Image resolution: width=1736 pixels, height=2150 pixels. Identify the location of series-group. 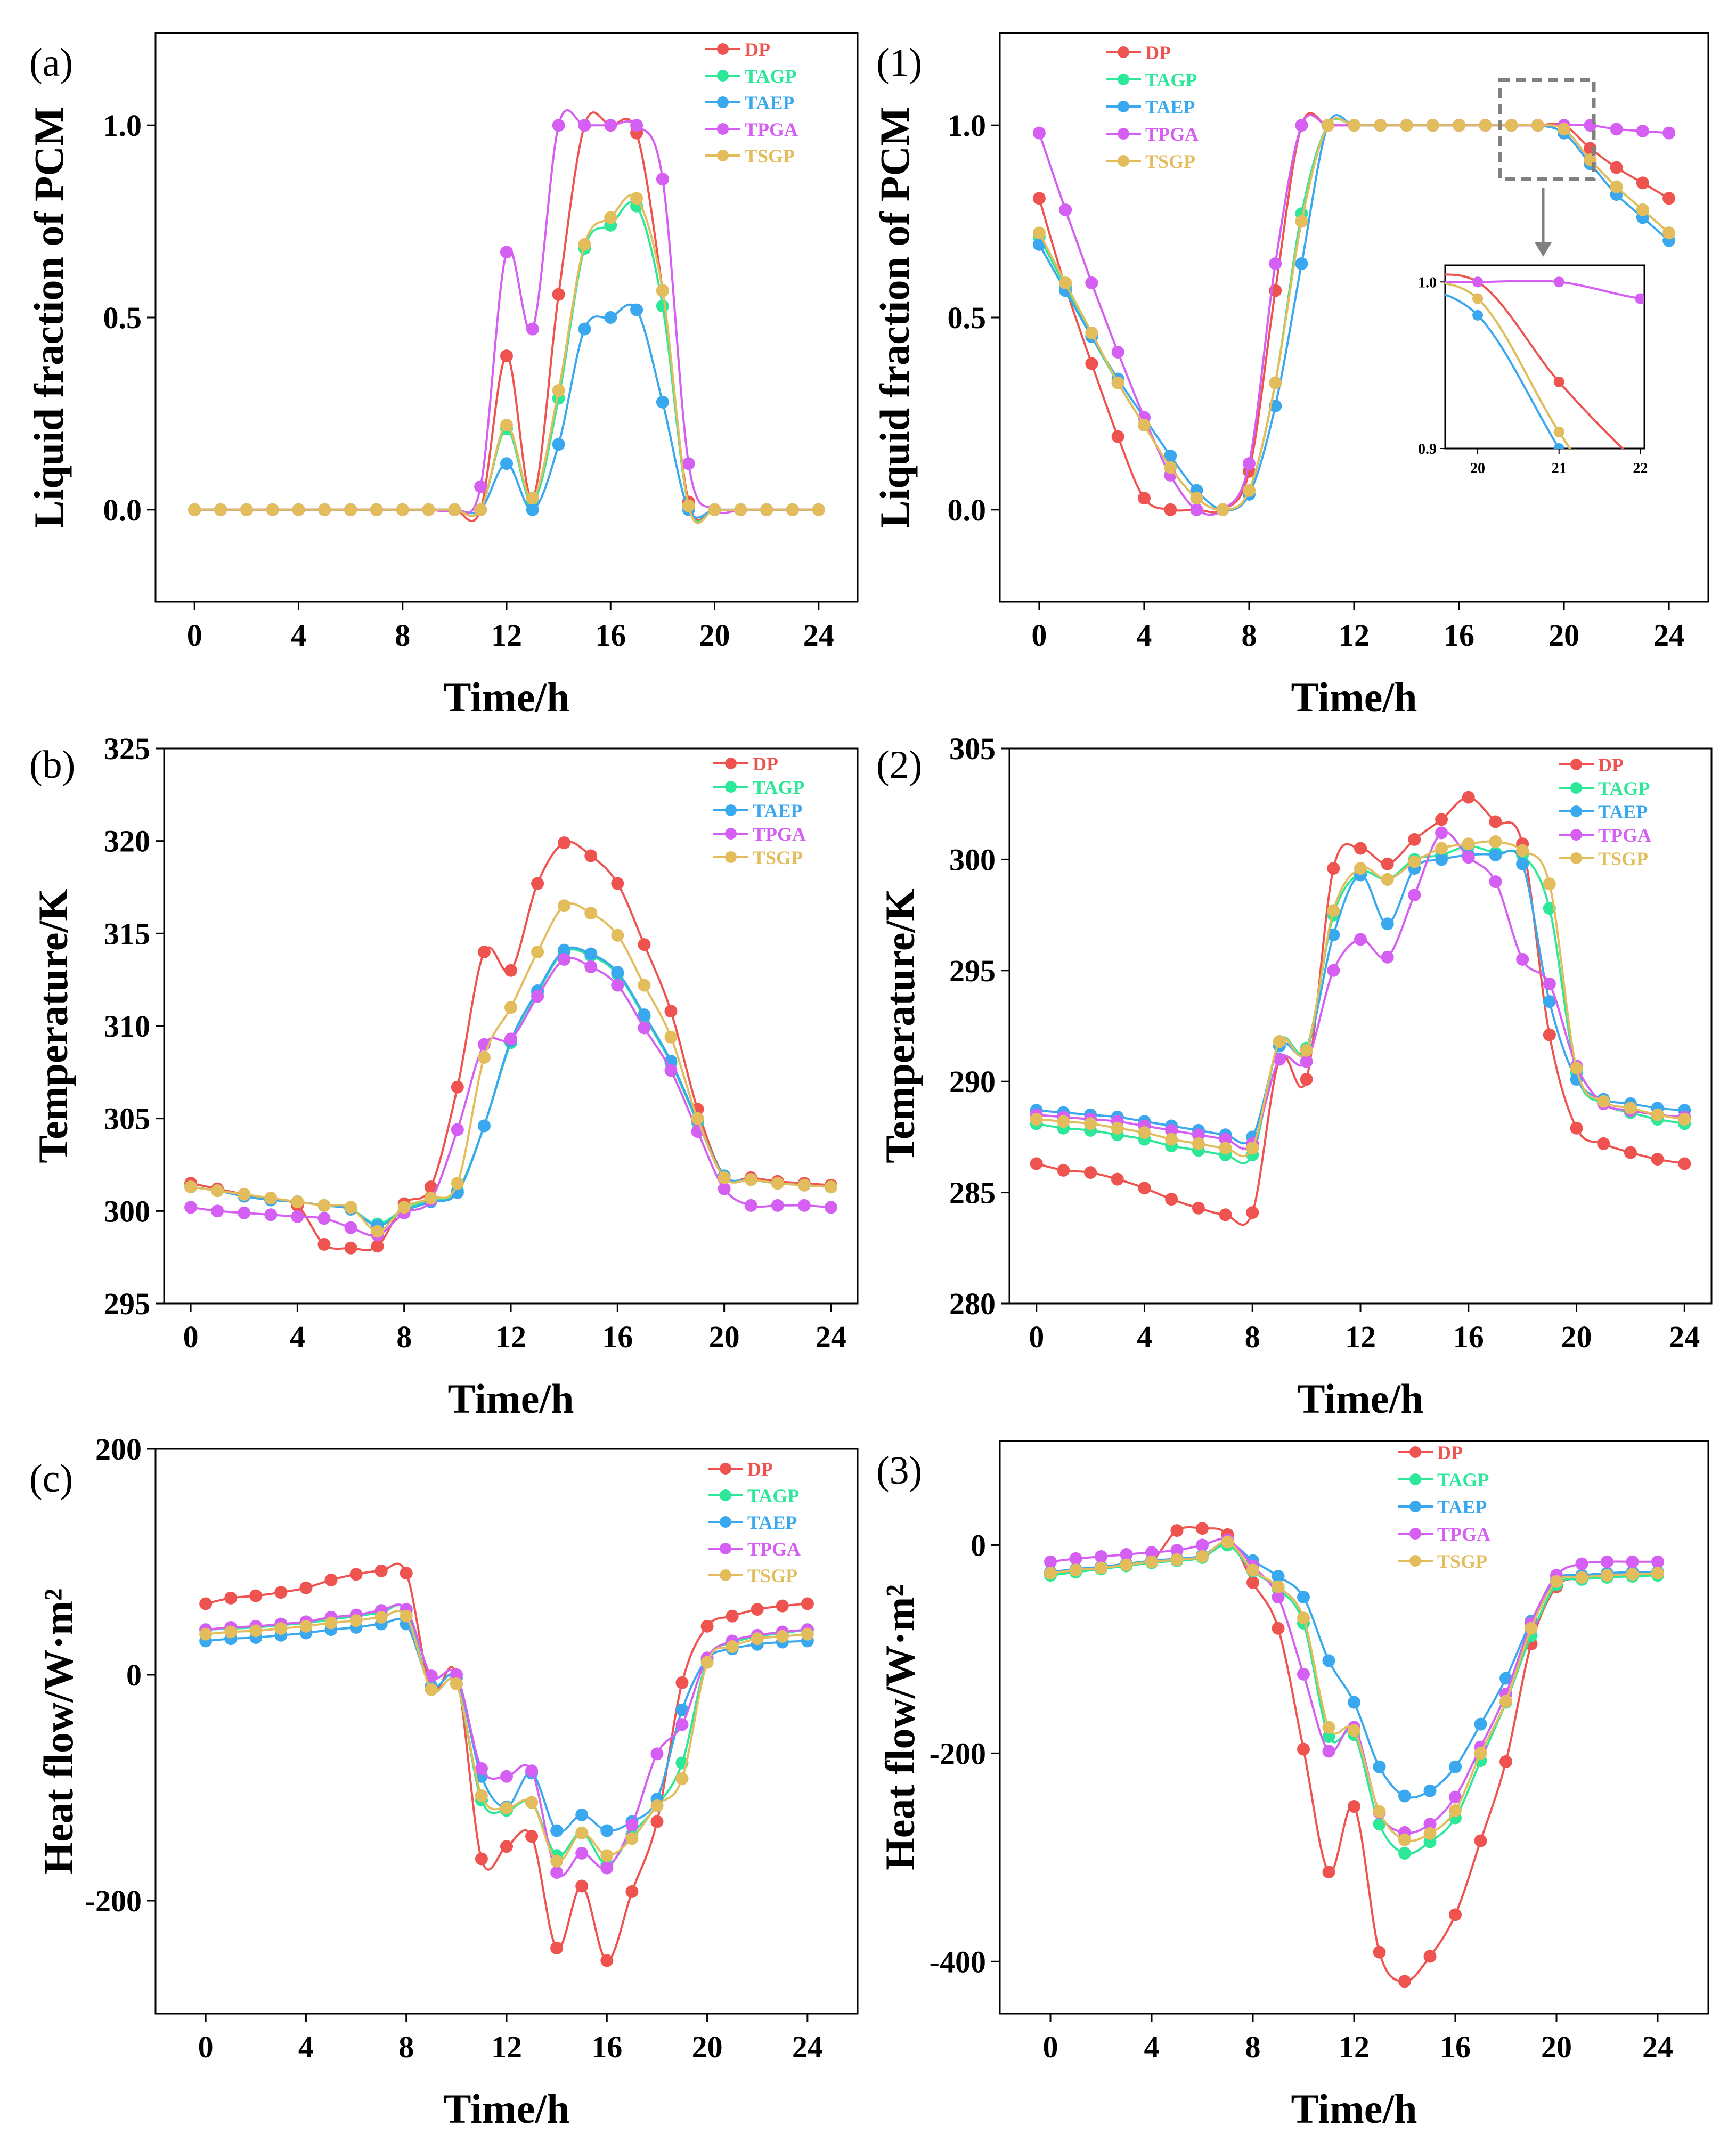
(506, 316).